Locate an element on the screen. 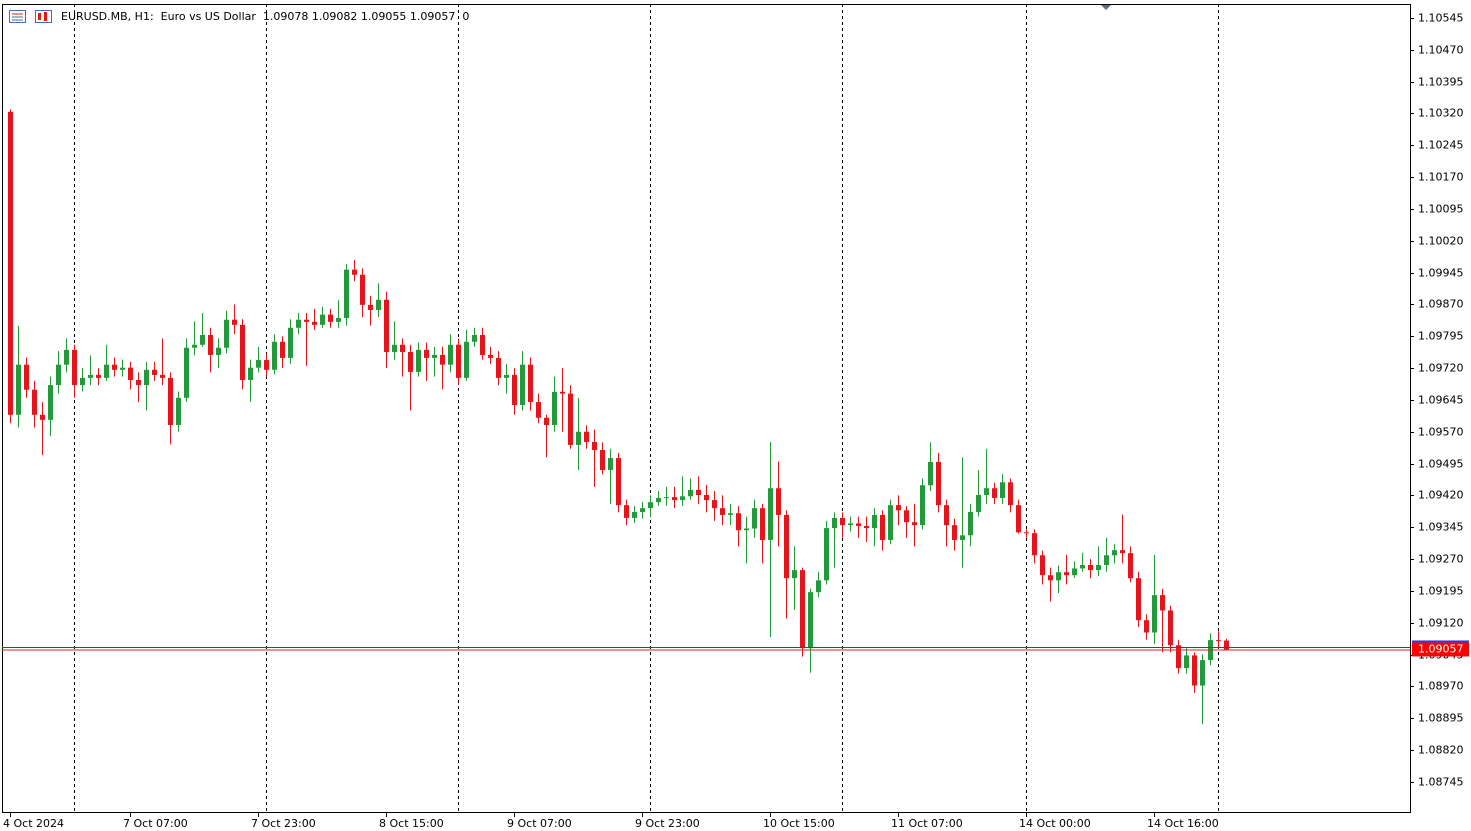  y-tick-label: 1.10320 is located at coordinates (1441, 113).